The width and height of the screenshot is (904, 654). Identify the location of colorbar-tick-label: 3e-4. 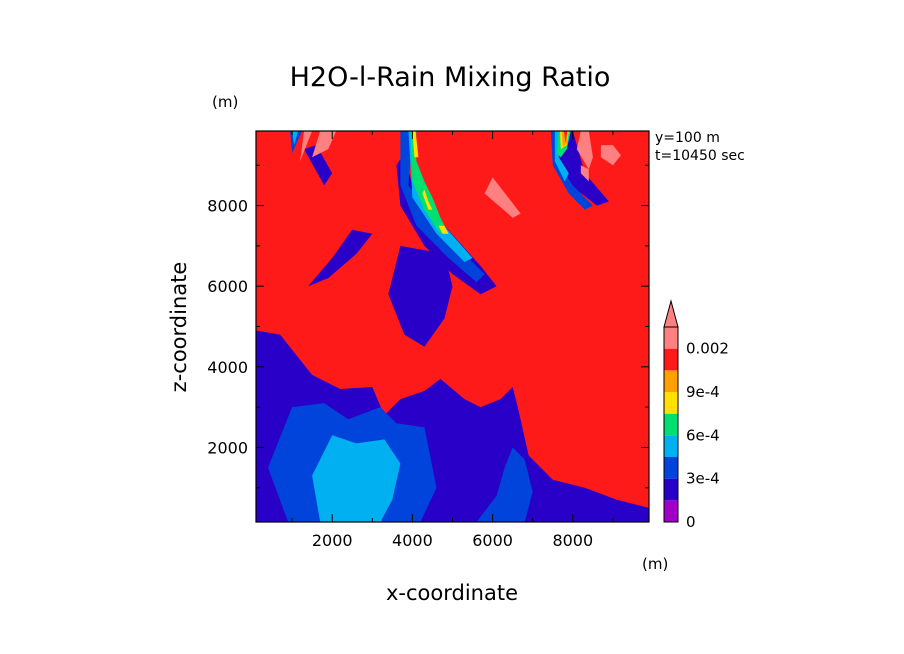
(703, 479).